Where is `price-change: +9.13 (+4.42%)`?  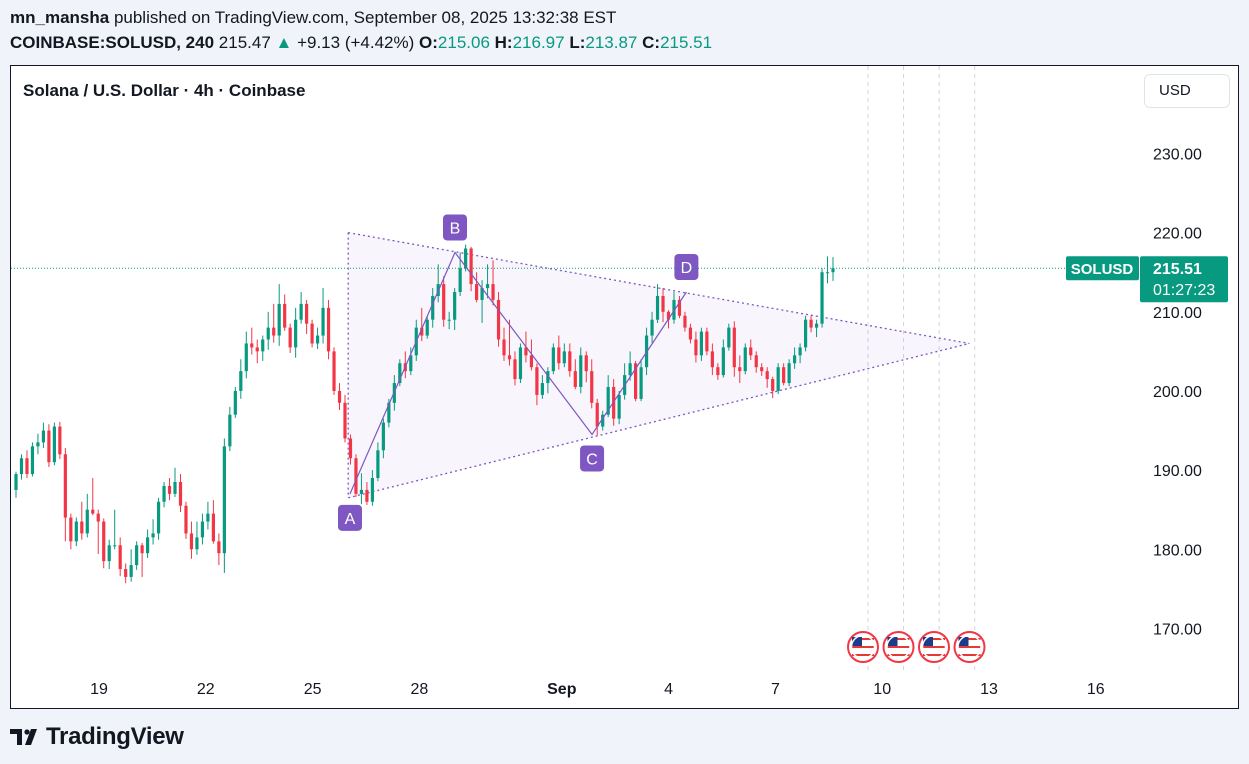
price-change: +9.13 (+4.42%) is located at coordinates (356, 42).